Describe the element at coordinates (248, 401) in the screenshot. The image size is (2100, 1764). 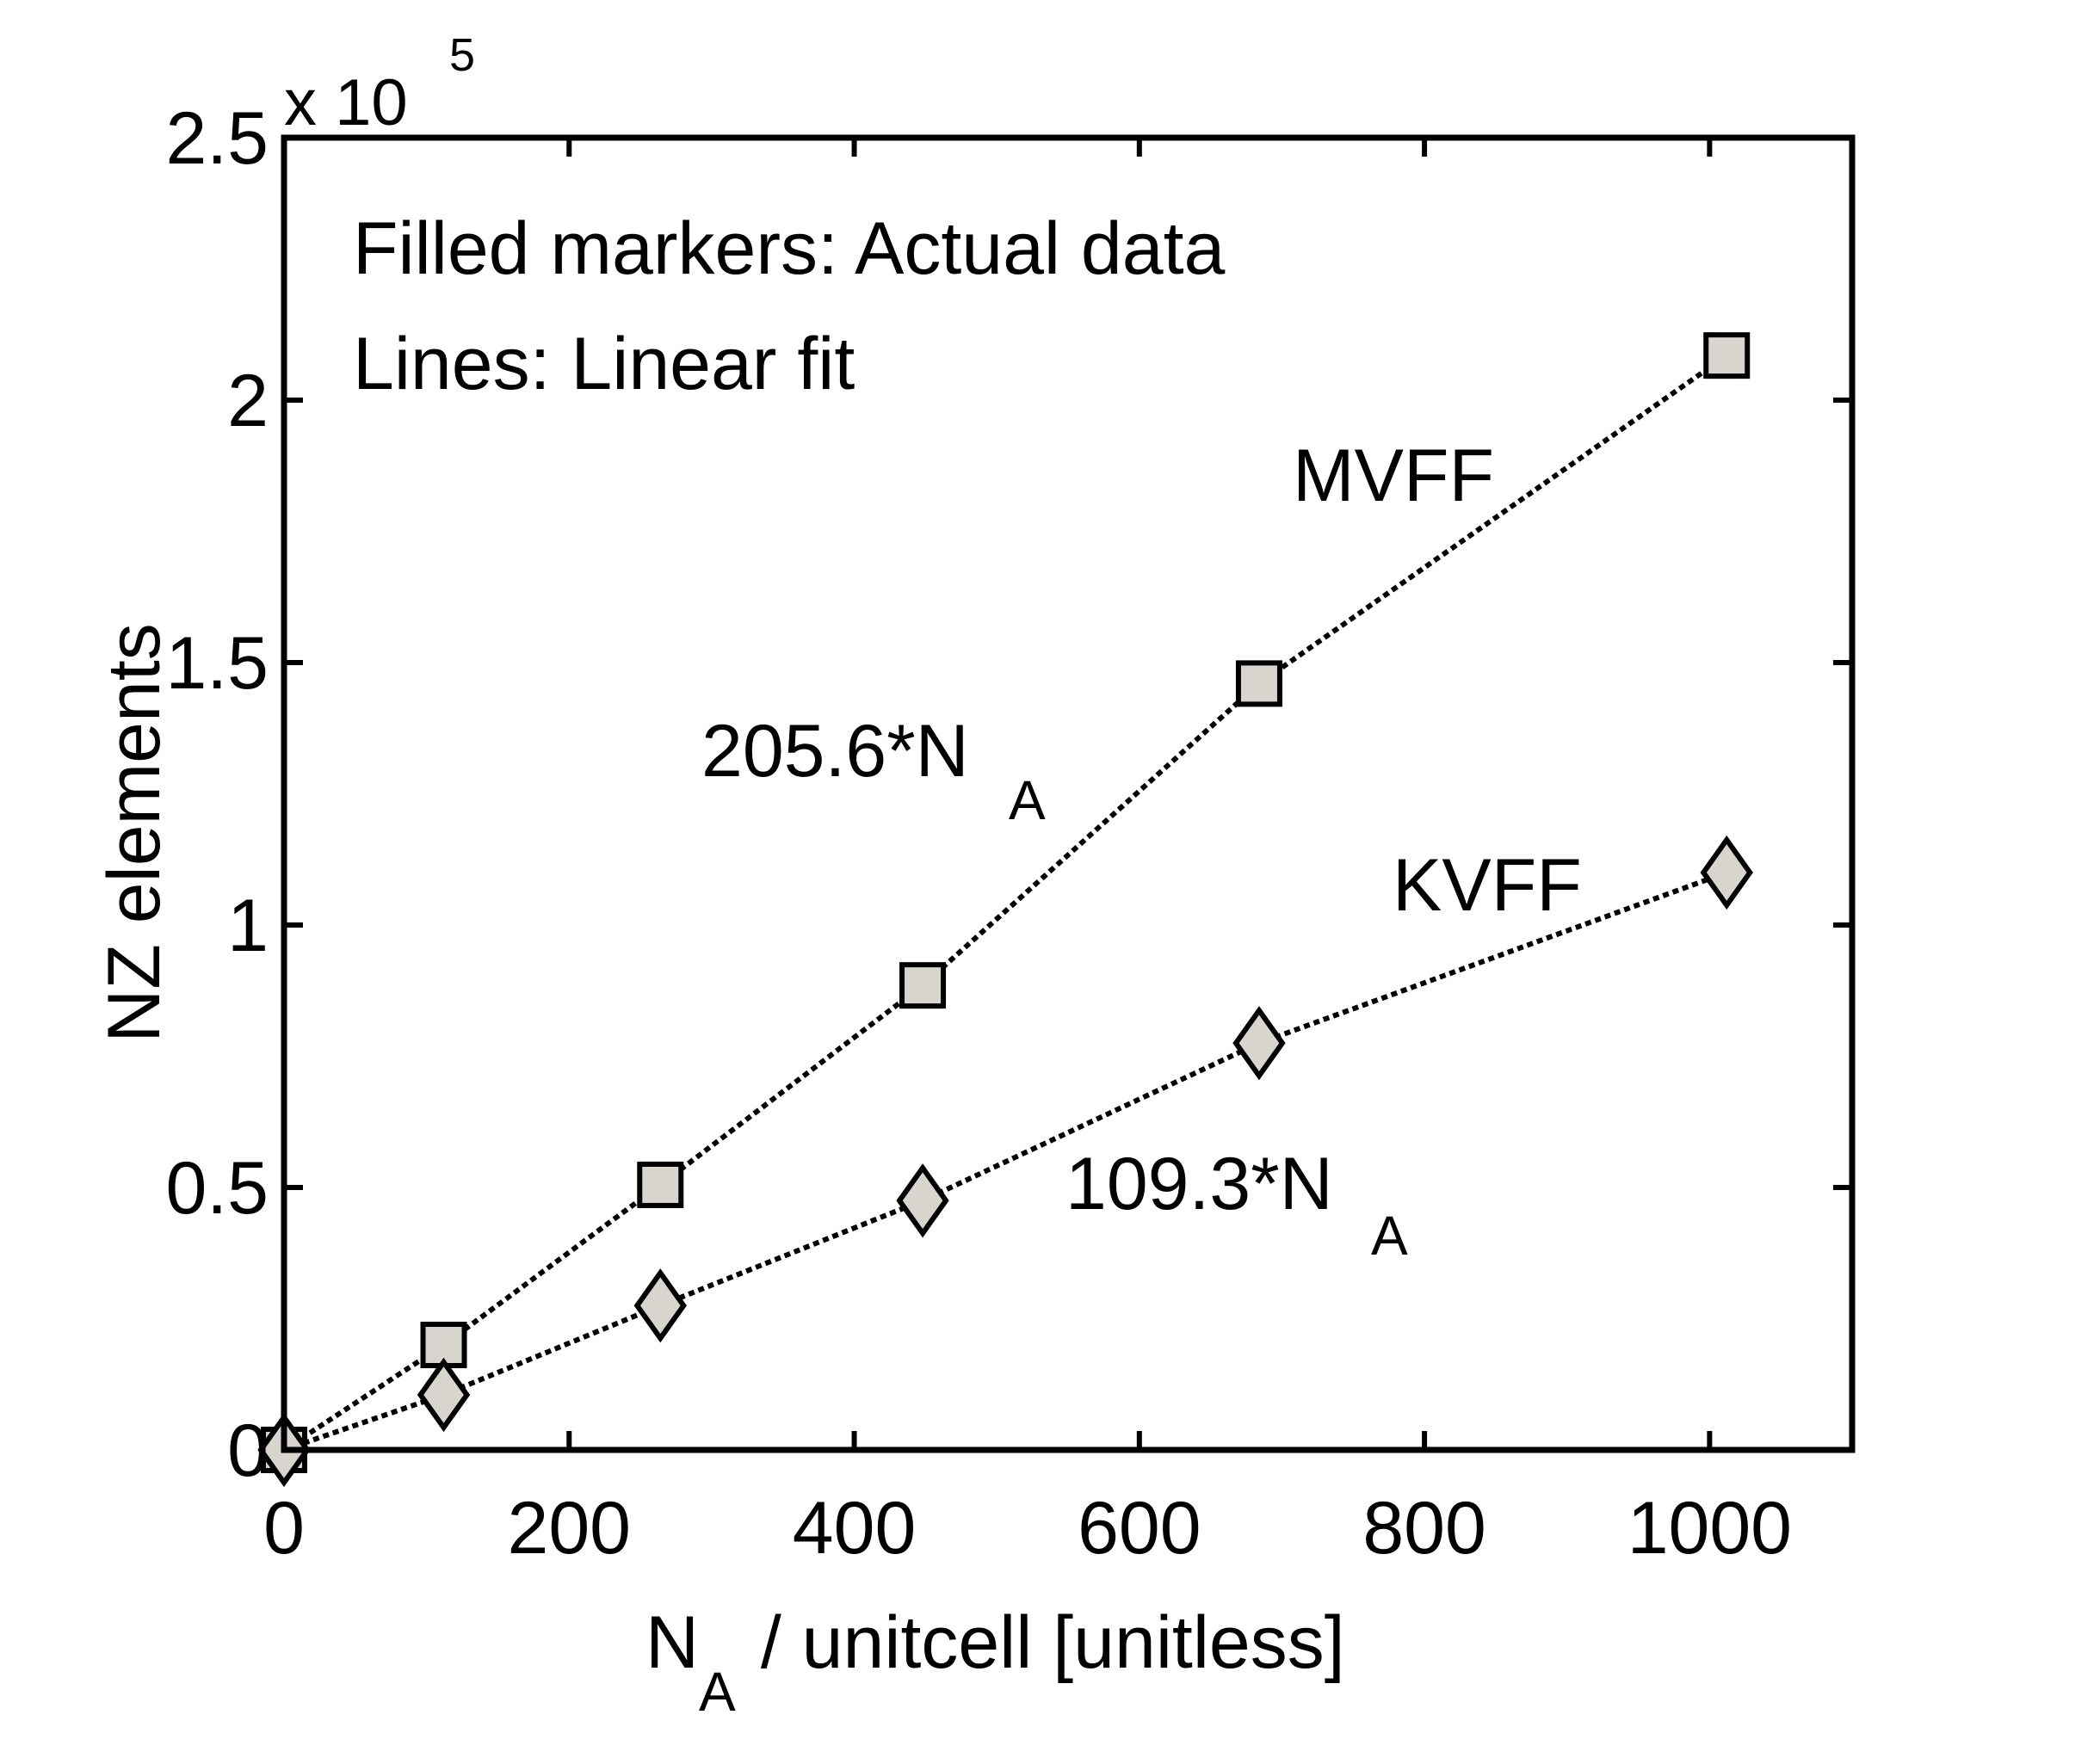
I see `y-tick-label: 2` at that location.